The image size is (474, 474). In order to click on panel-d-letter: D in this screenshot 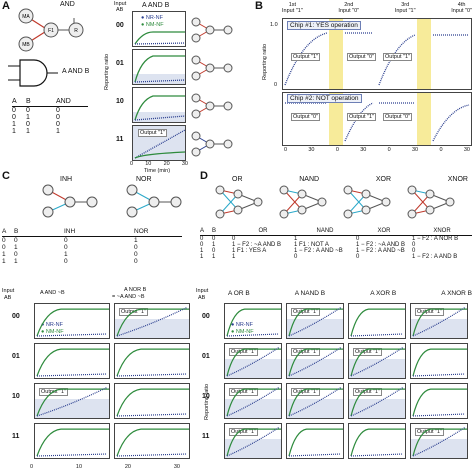, I will do `click(204, 176)`.